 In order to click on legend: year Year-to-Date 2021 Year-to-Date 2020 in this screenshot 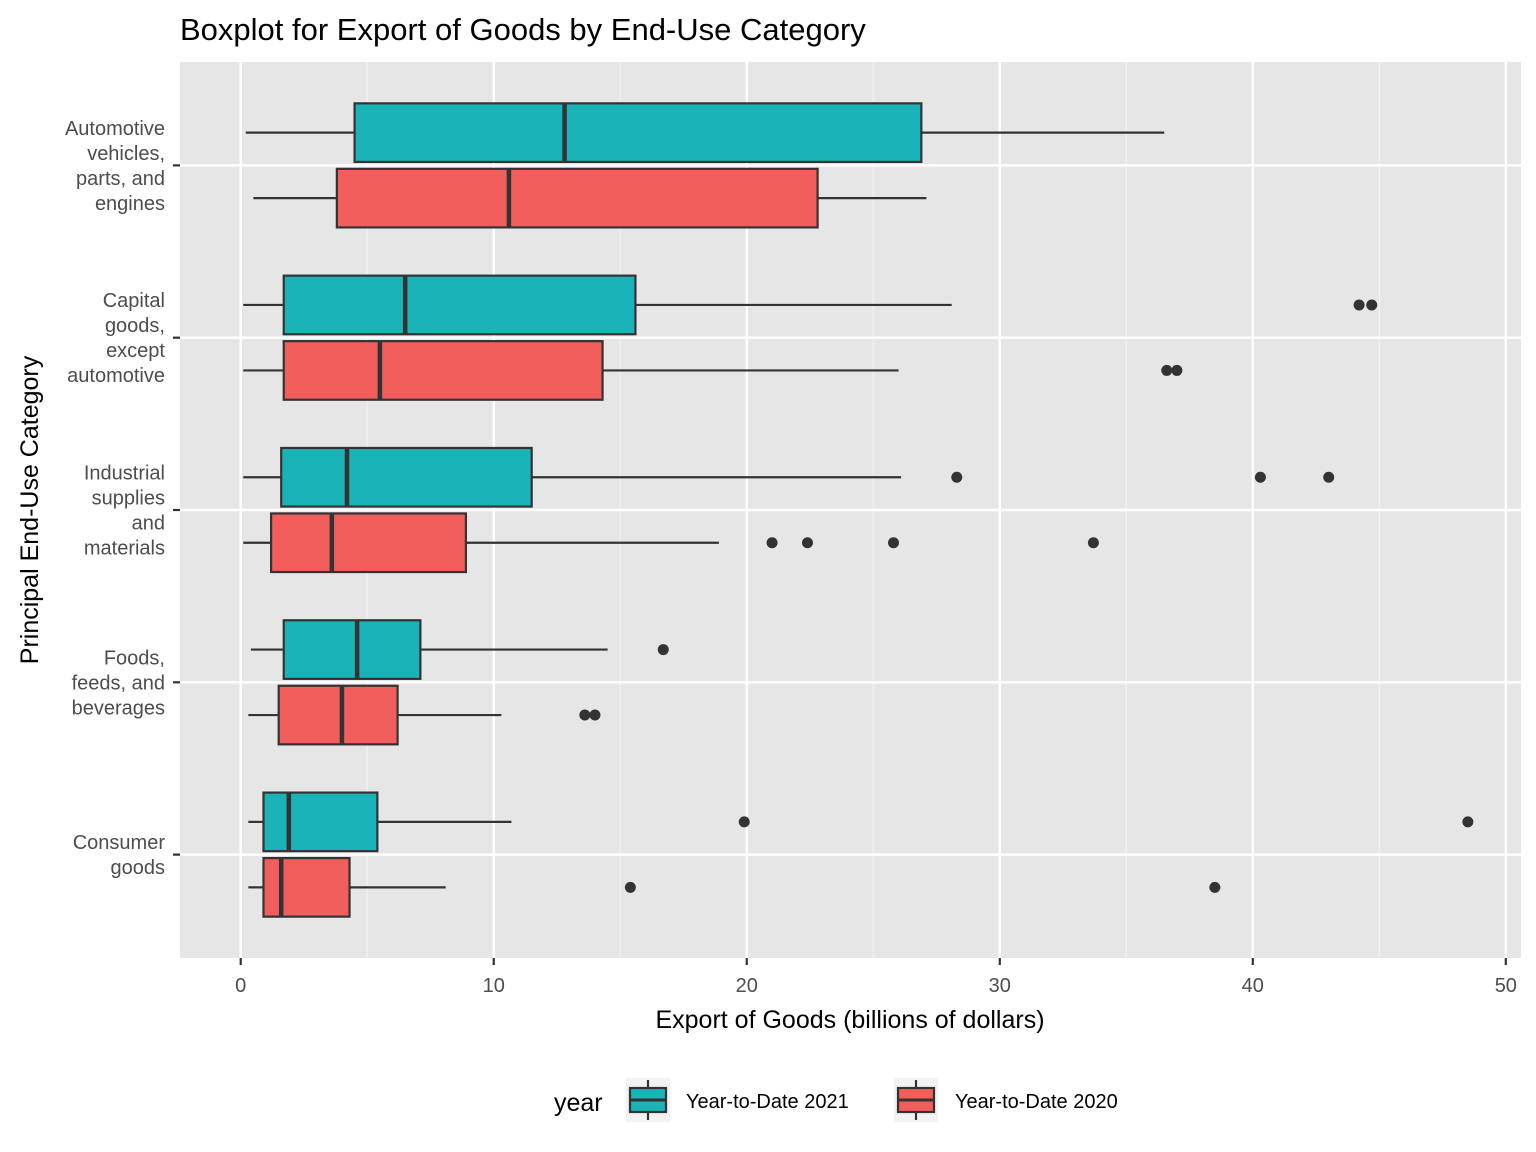, I will do `click(836, 1100)`.